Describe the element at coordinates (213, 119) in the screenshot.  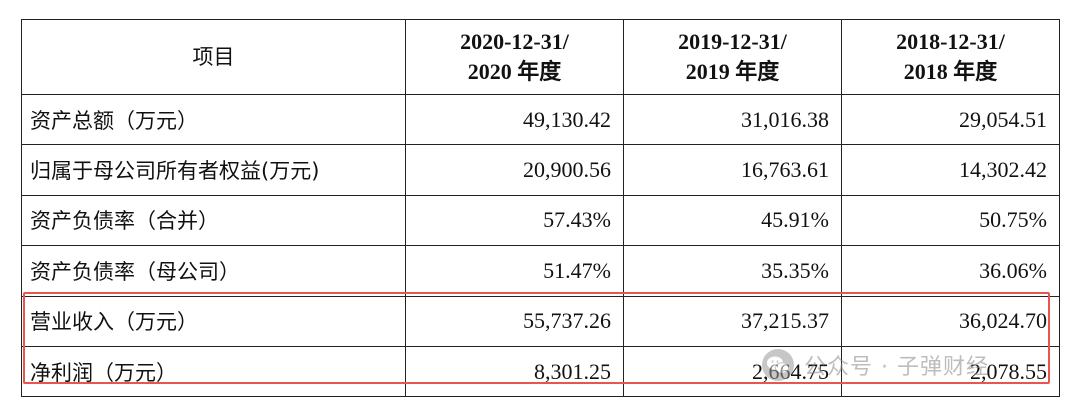
I see `row-label: 资产总额（万元）` at that location.